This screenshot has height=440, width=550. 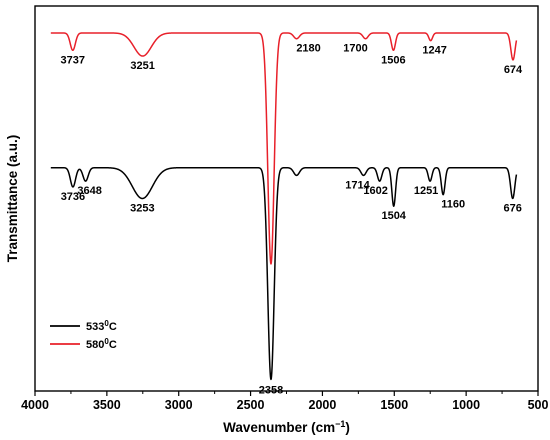 I want to click on peak-label-1714: 1714, so click(x=357, y=185).